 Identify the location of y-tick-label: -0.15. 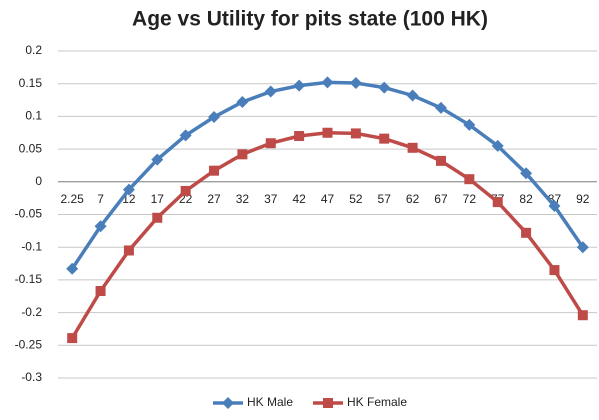
(29, 279).